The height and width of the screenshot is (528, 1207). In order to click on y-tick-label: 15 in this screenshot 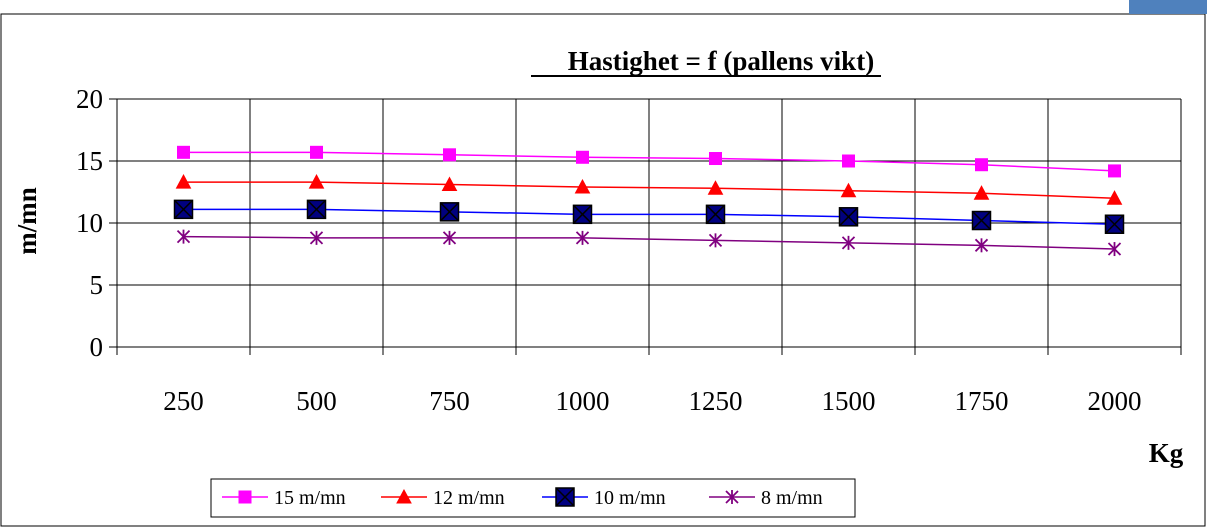, I will do `click(89, 161)`.